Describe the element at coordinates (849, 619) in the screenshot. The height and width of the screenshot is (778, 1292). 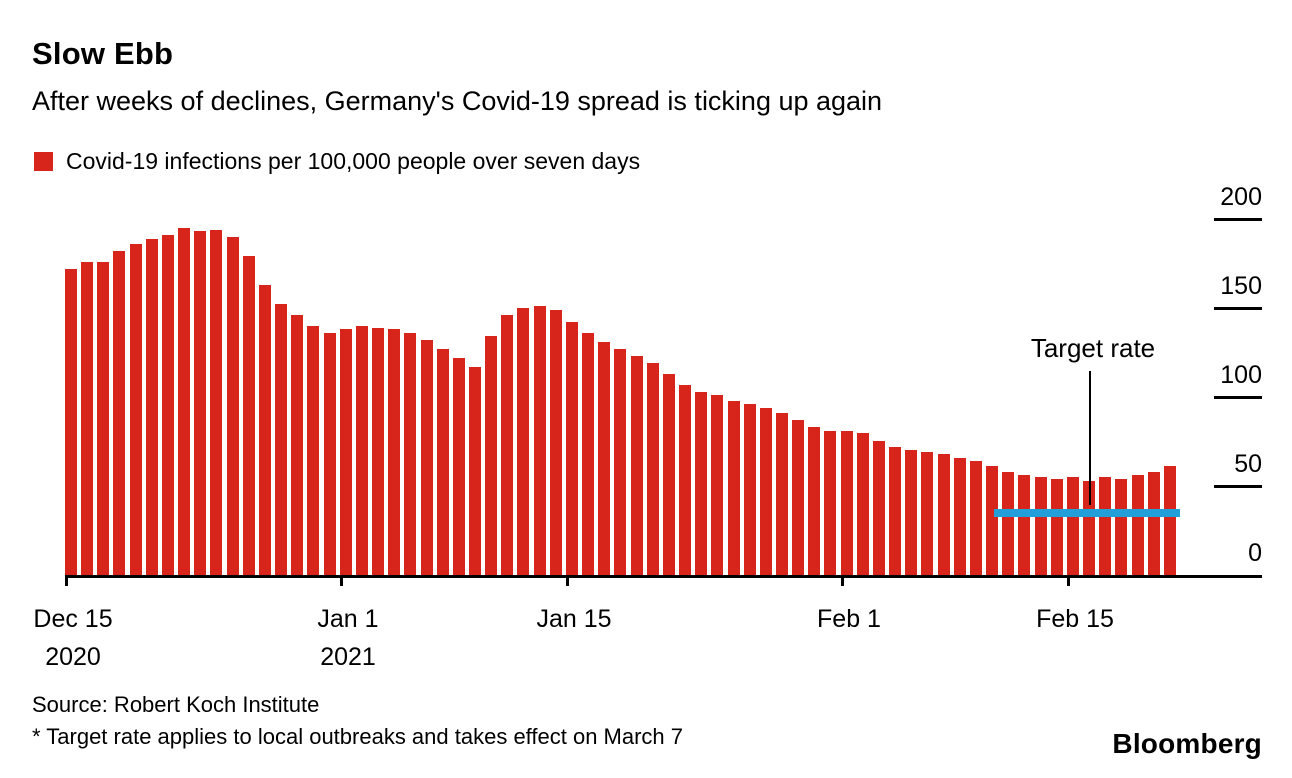
I see `x-axis-label: Feb 1` at that location.